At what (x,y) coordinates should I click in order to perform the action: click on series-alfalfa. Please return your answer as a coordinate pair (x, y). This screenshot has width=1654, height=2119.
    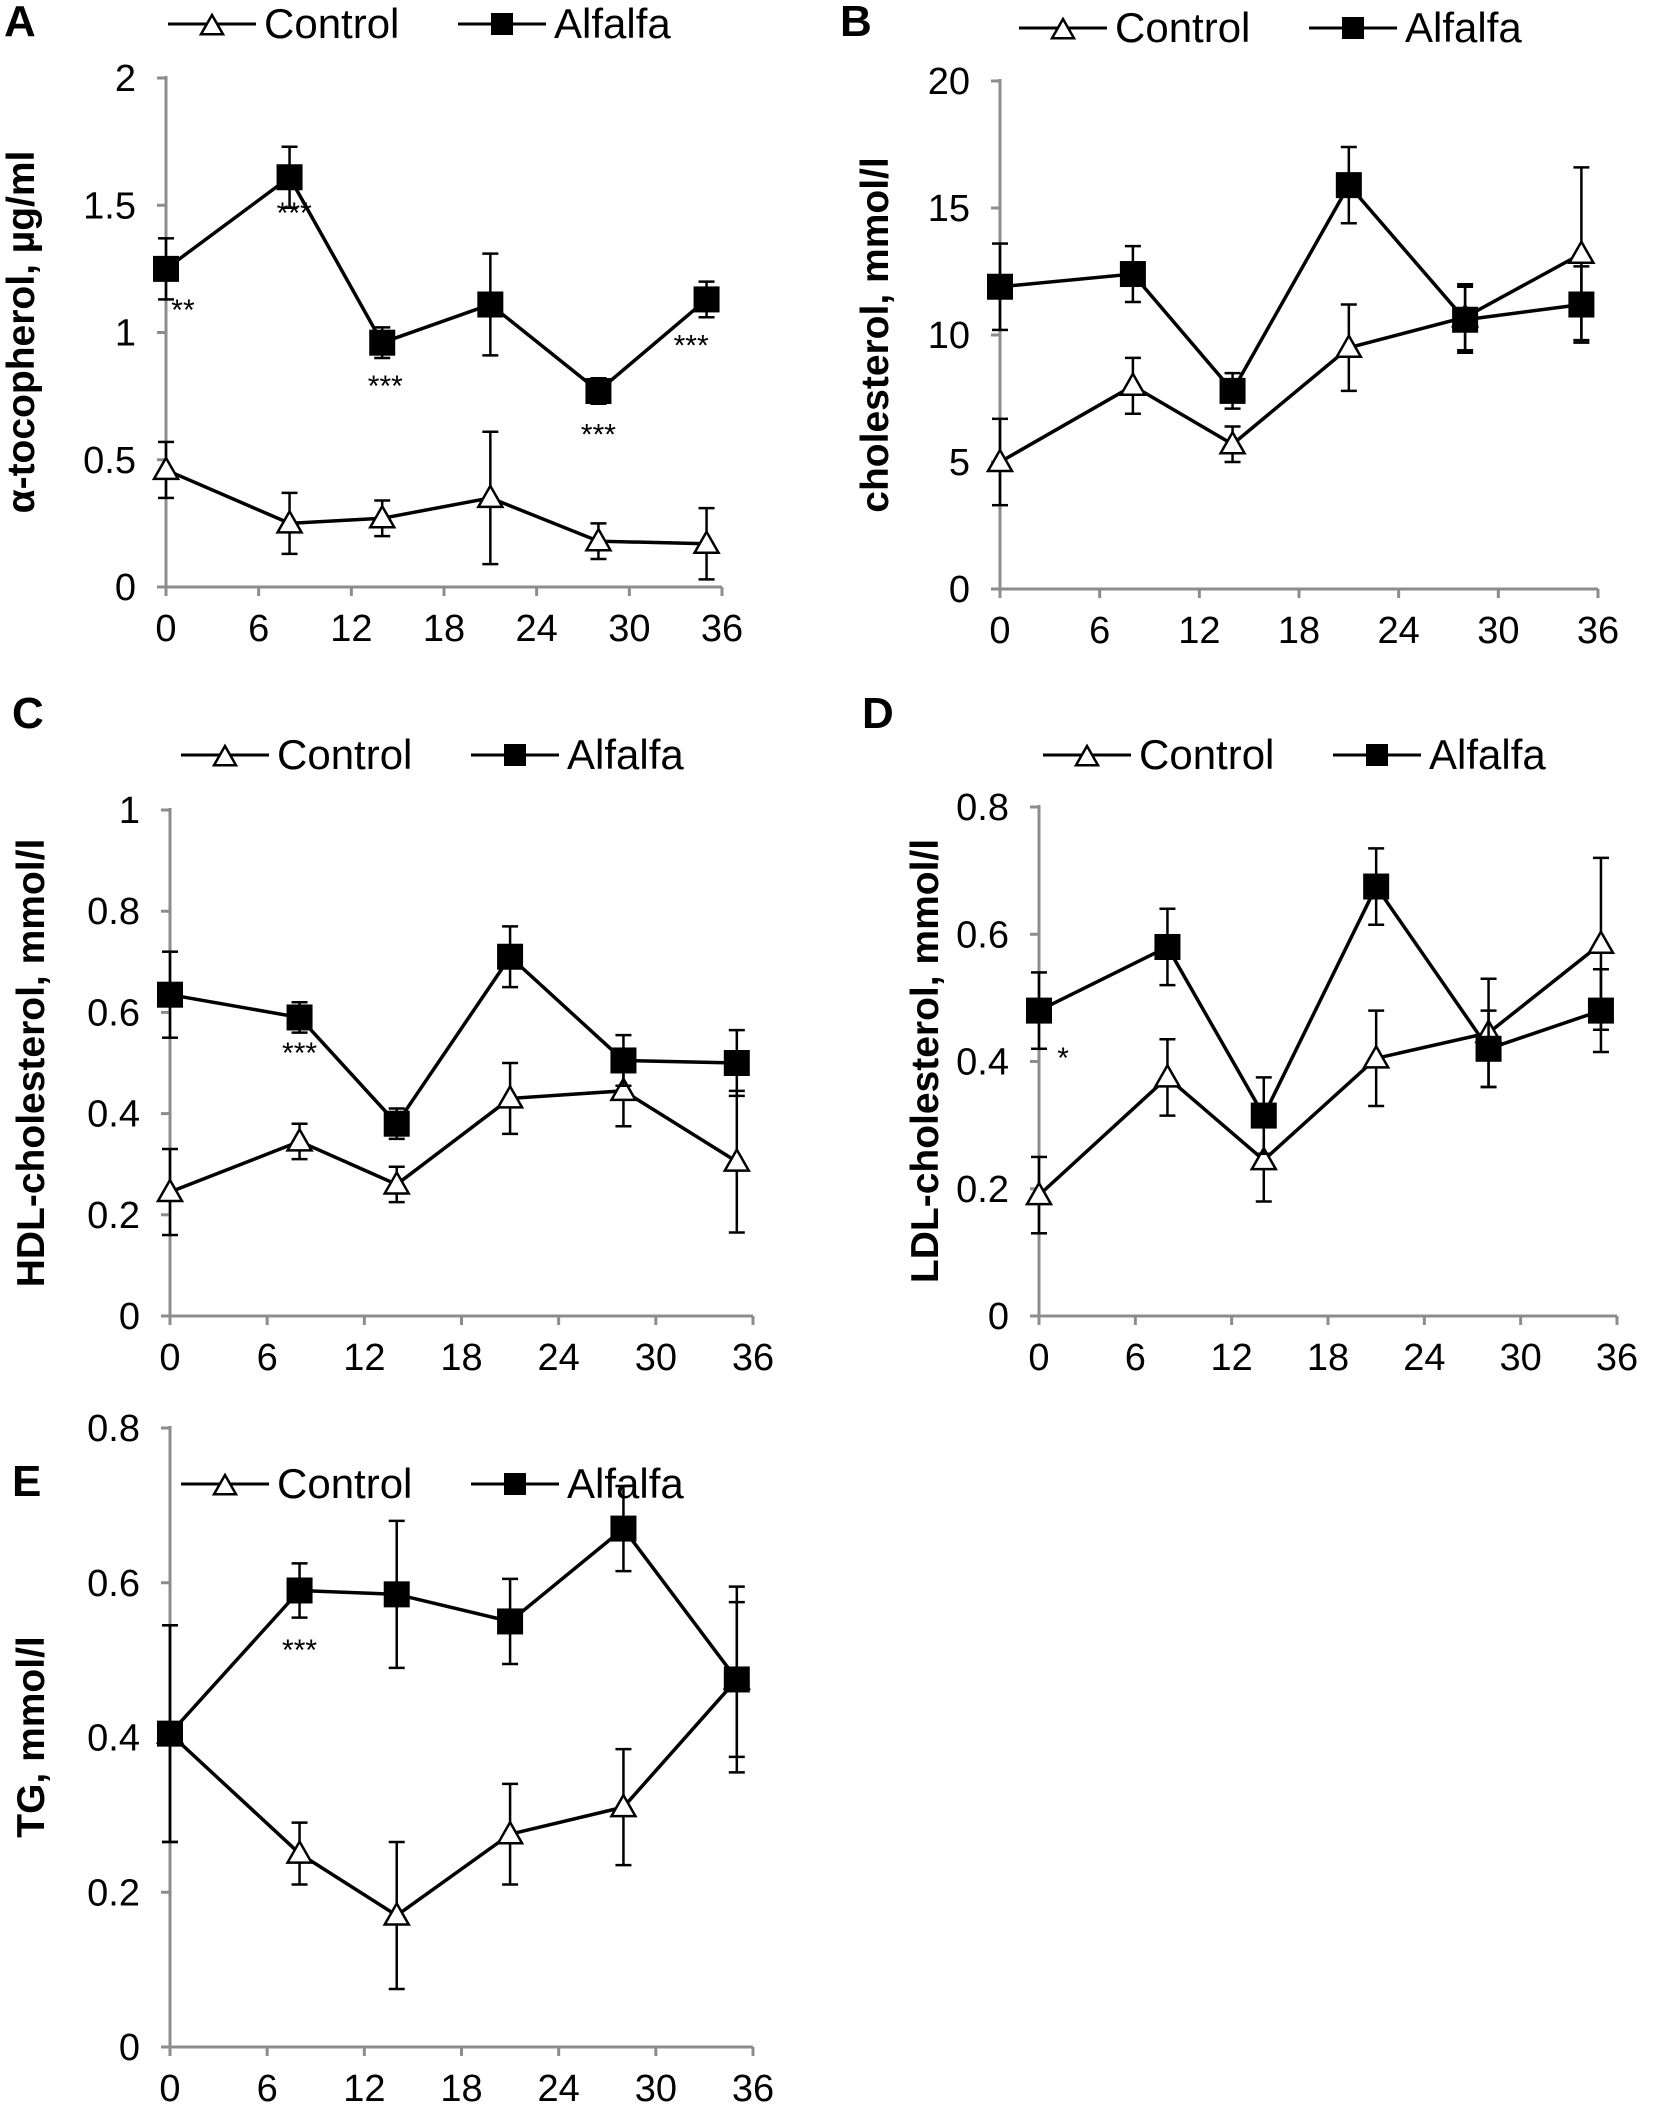
    Looking at the image, I should click on (1291, 277).